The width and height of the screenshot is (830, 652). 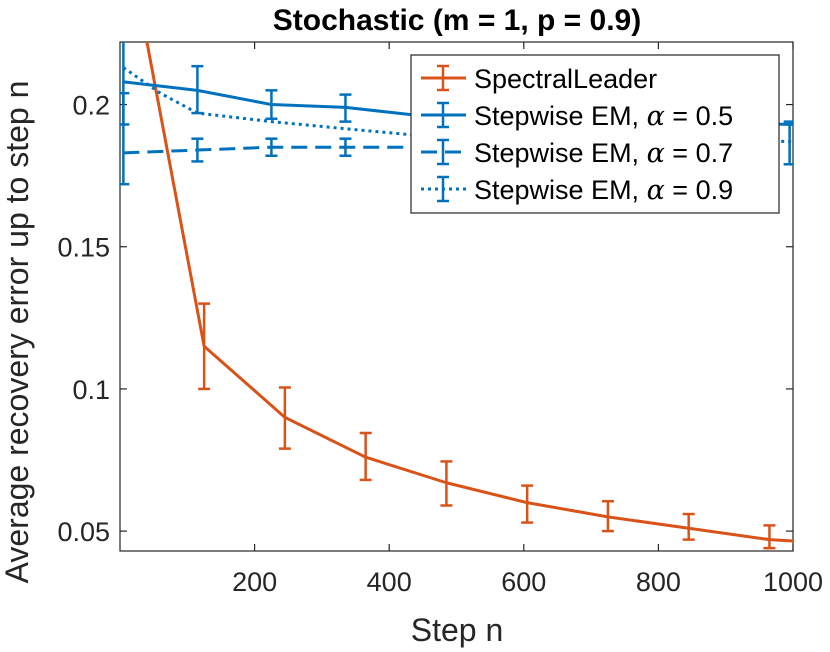 I want to click on legend-item: Stepwise EM, α = 0.9, so click(x=577, y=190).